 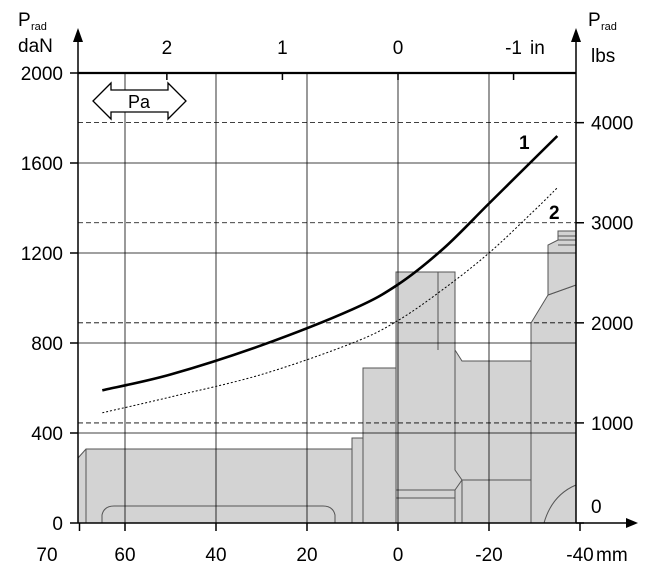 What do you see at coordinates (42, 164) in the screenshot?
I see `left-tick-label: 1600` at bounding box center [42, 164].